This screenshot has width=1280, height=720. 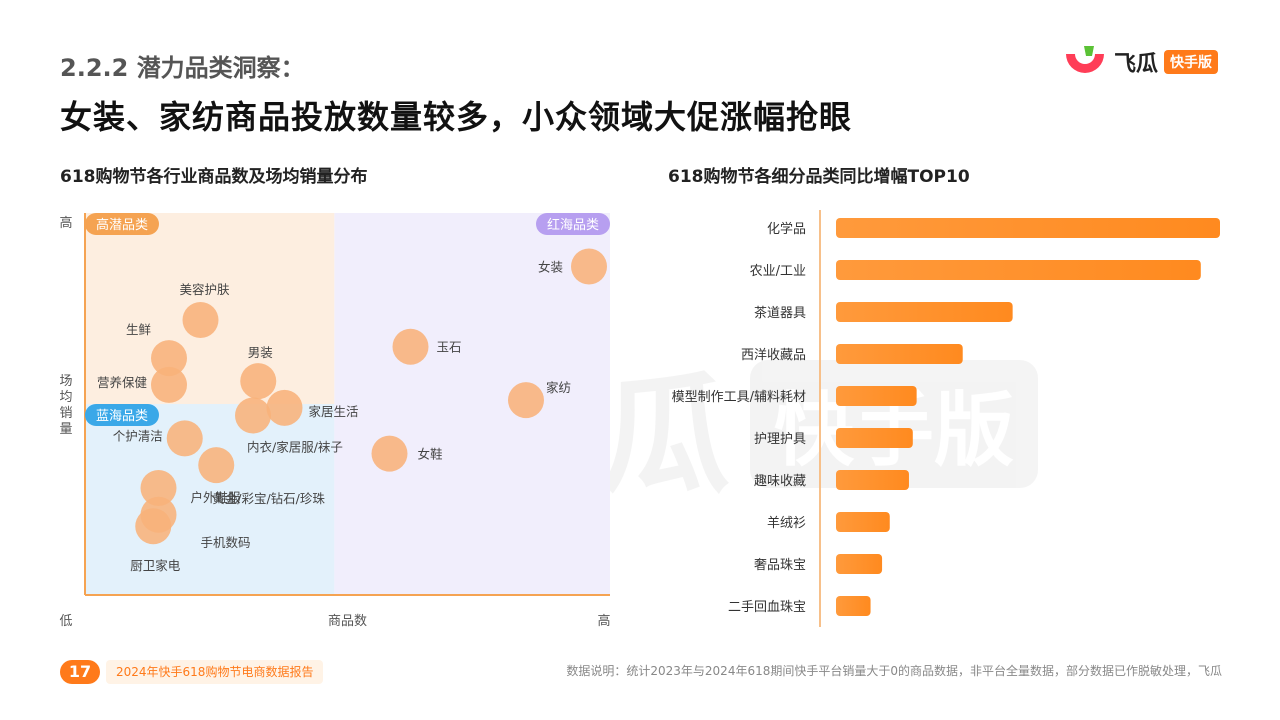 I want to click on scatter-label-3: 女鞋, so click(x=431, y=454).